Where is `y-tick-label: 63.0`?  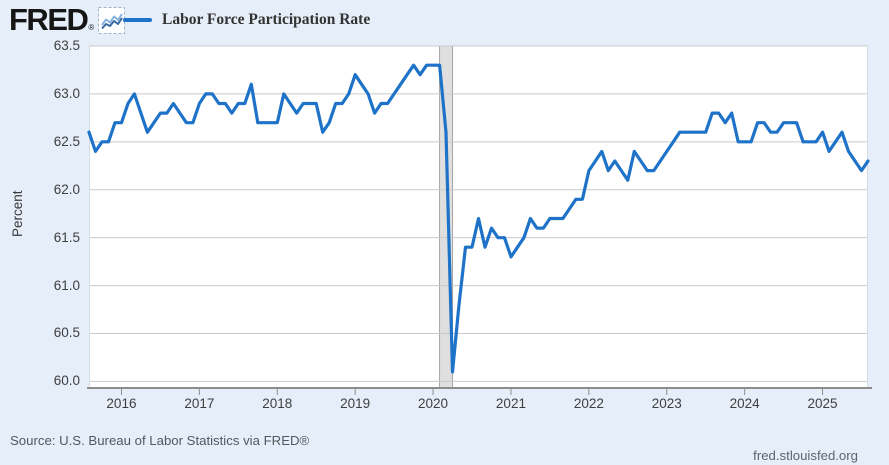 y-tick-label: 63.0 is located at coordinates (66, 93).